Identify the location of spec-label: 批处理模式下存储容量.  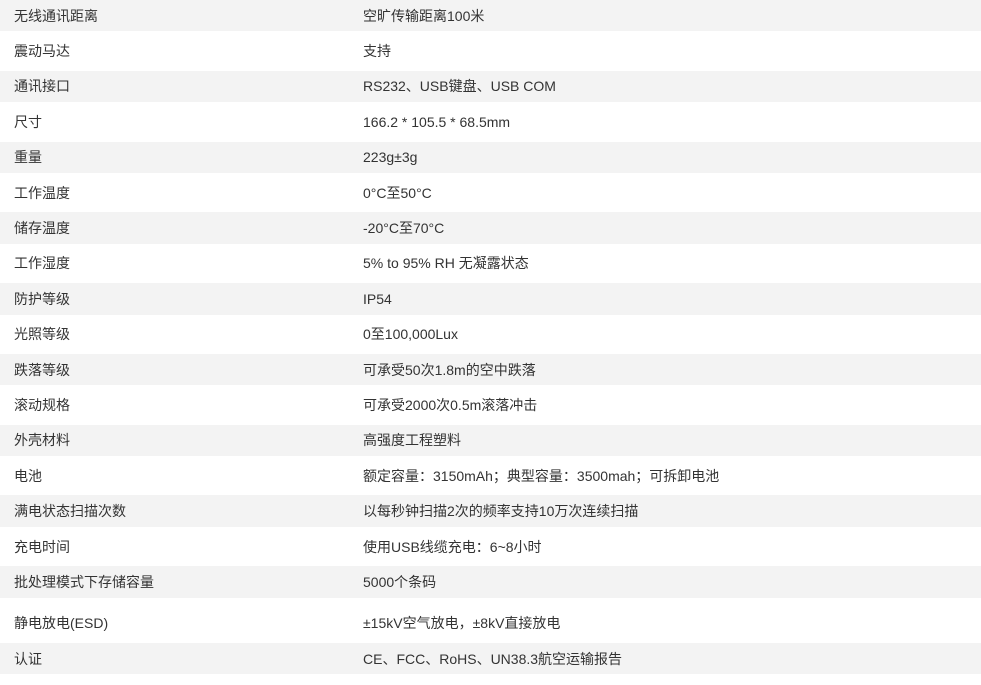
(84, 581).